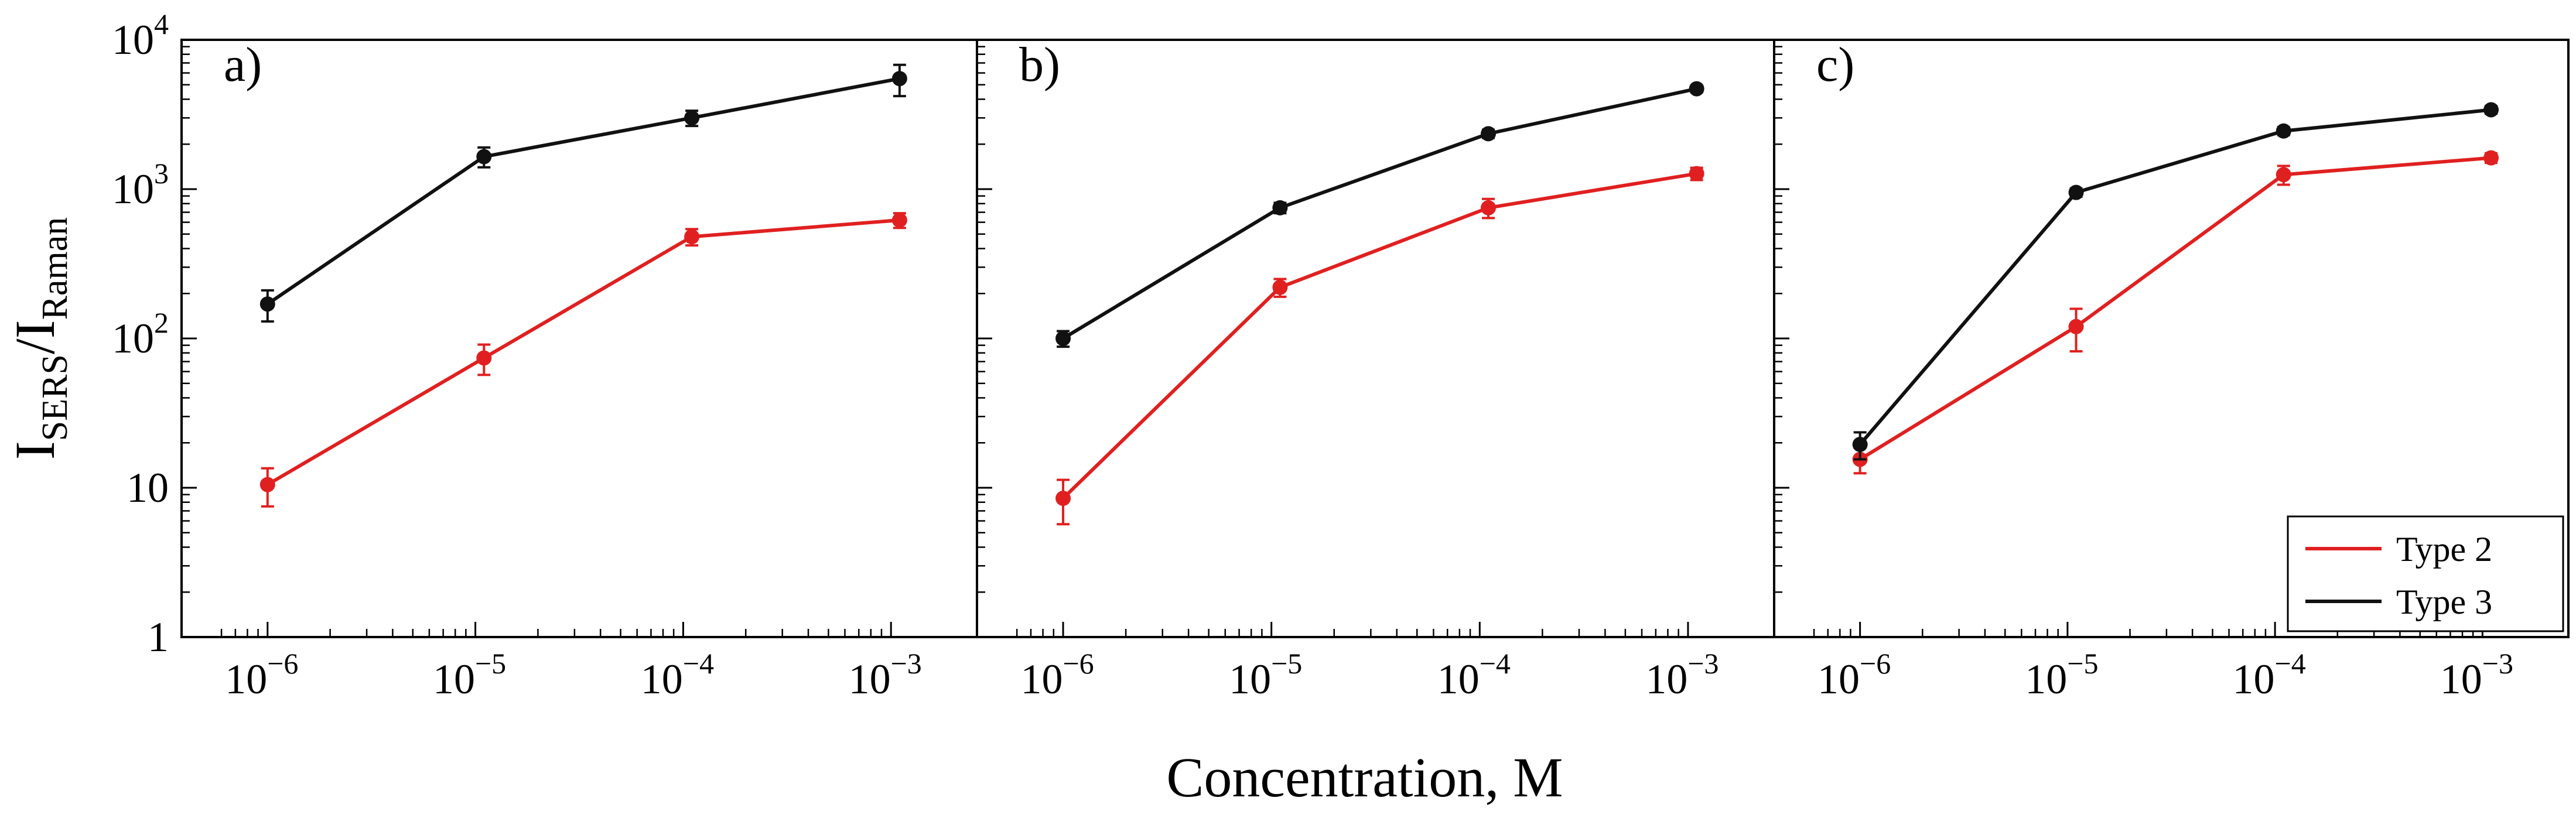 This screenshot has width=2576, height=818. I want to click on legend-label: Type 2, so click(2444, 549).